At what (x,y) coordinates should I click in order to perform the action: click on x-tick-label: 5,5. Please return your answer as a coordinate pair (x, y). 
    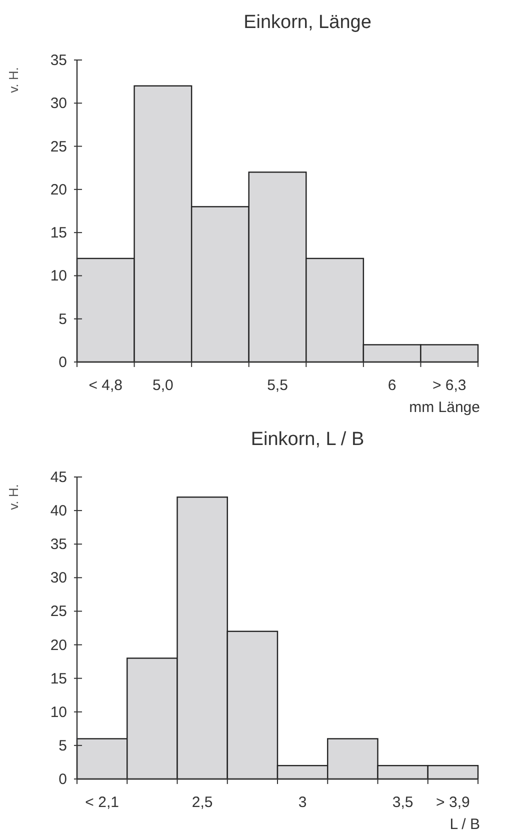
    Looking at the image, I should click on (277, 385).